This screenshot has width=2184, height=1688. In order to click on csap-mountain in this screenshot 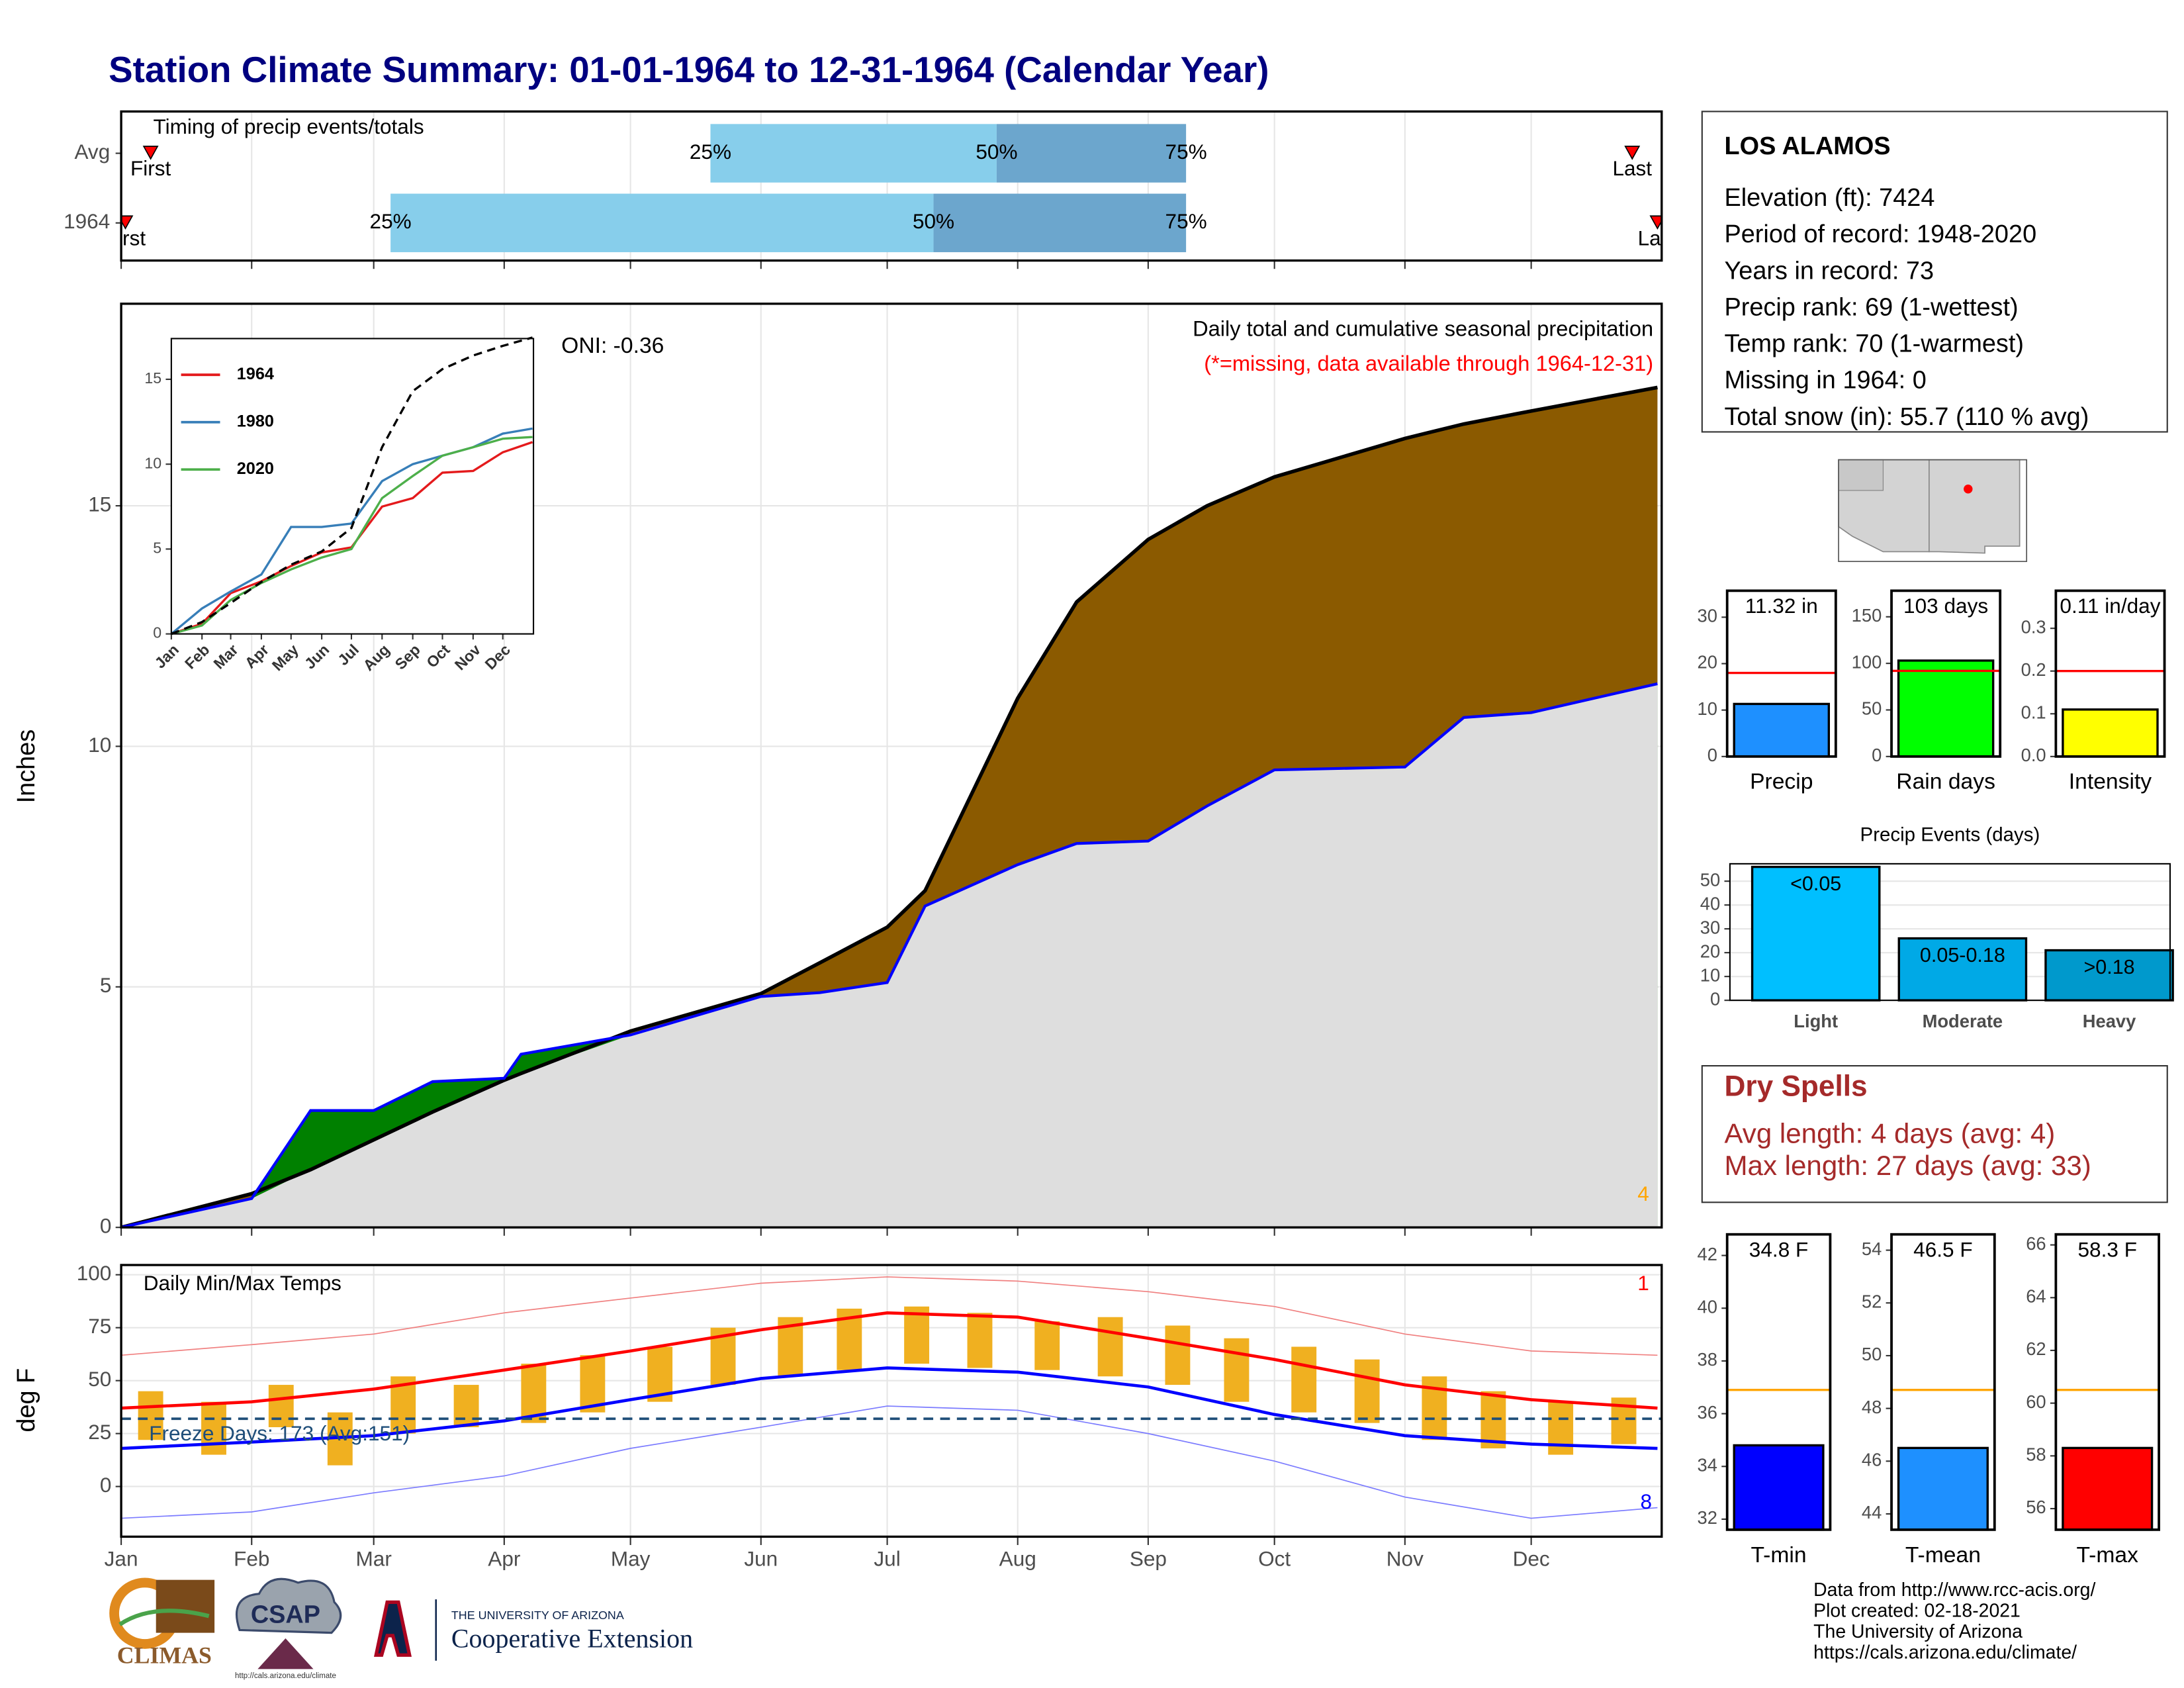, I will do `click(285, 1653)`.